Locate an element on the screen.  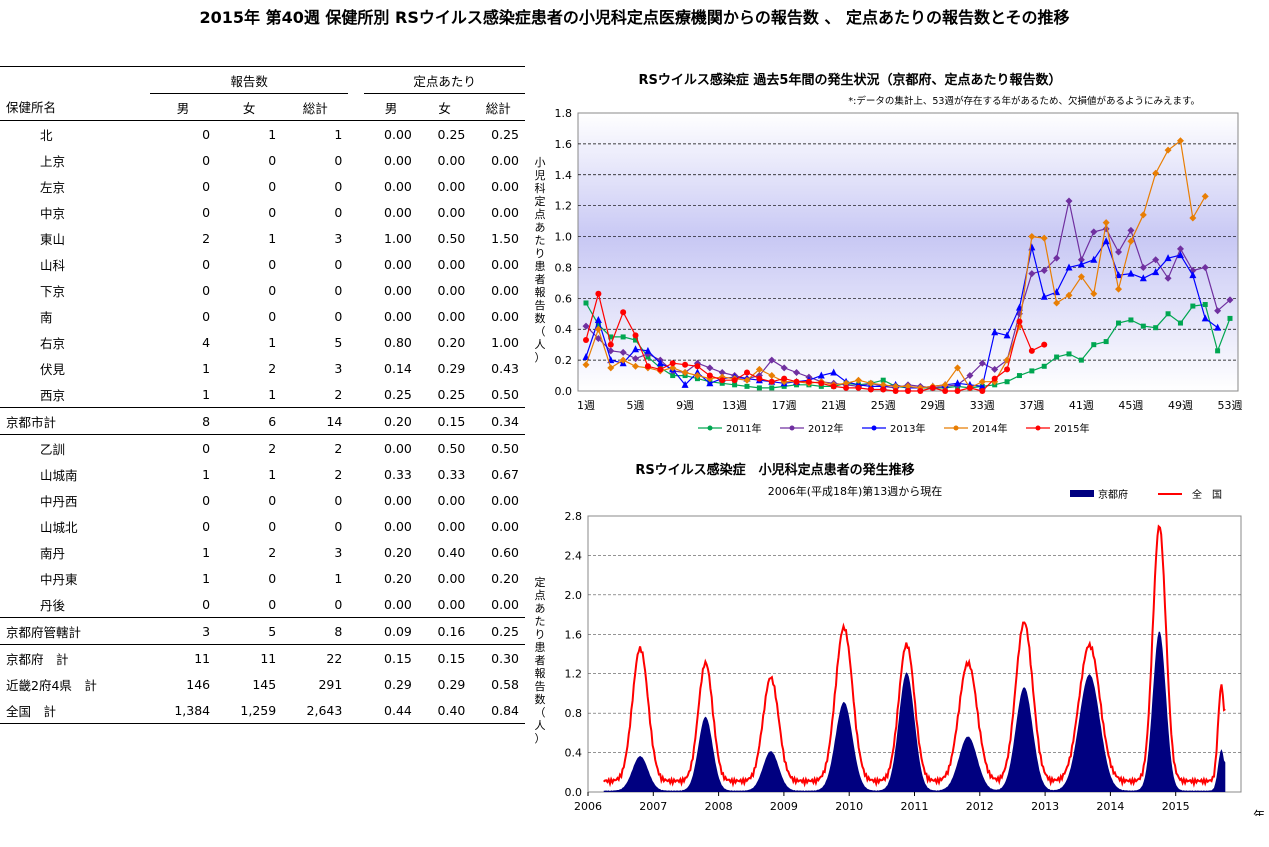
chart1-y-tick-label: 1.2 is located at coordinates (564, 206).